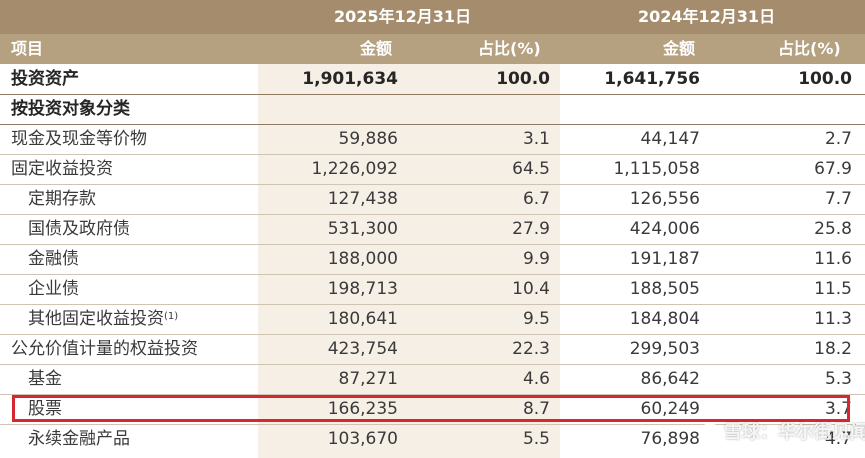  What do you see at coordinates (362, 439) in the screenshot?
I see `amount-2025: 103,670` at bounding box center [362, 439].